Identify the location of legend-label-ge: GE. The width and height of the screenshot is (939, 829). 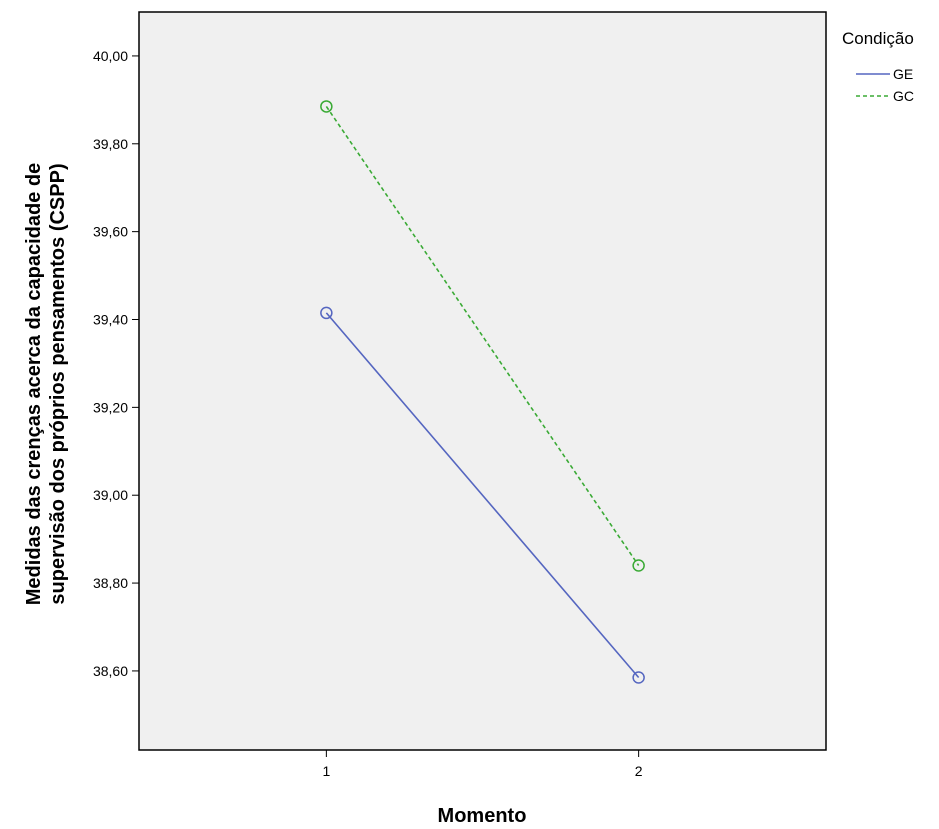
(903, 74).